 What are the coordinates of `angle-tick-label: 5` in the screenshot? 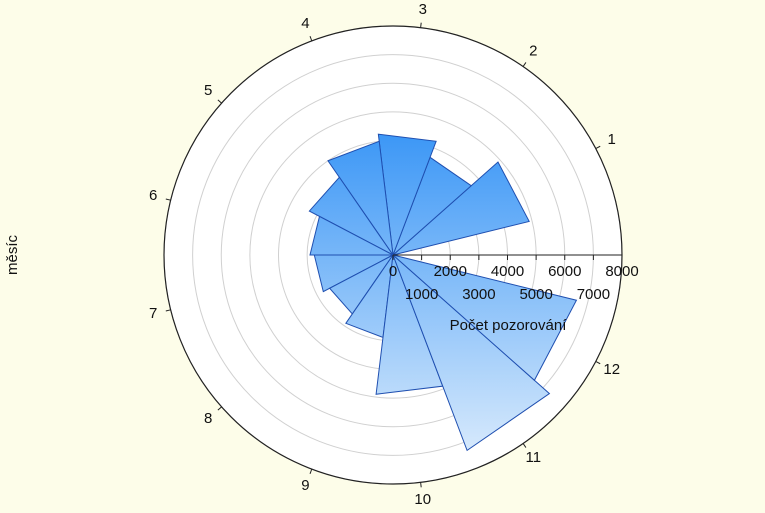 It's located at (208, 90).